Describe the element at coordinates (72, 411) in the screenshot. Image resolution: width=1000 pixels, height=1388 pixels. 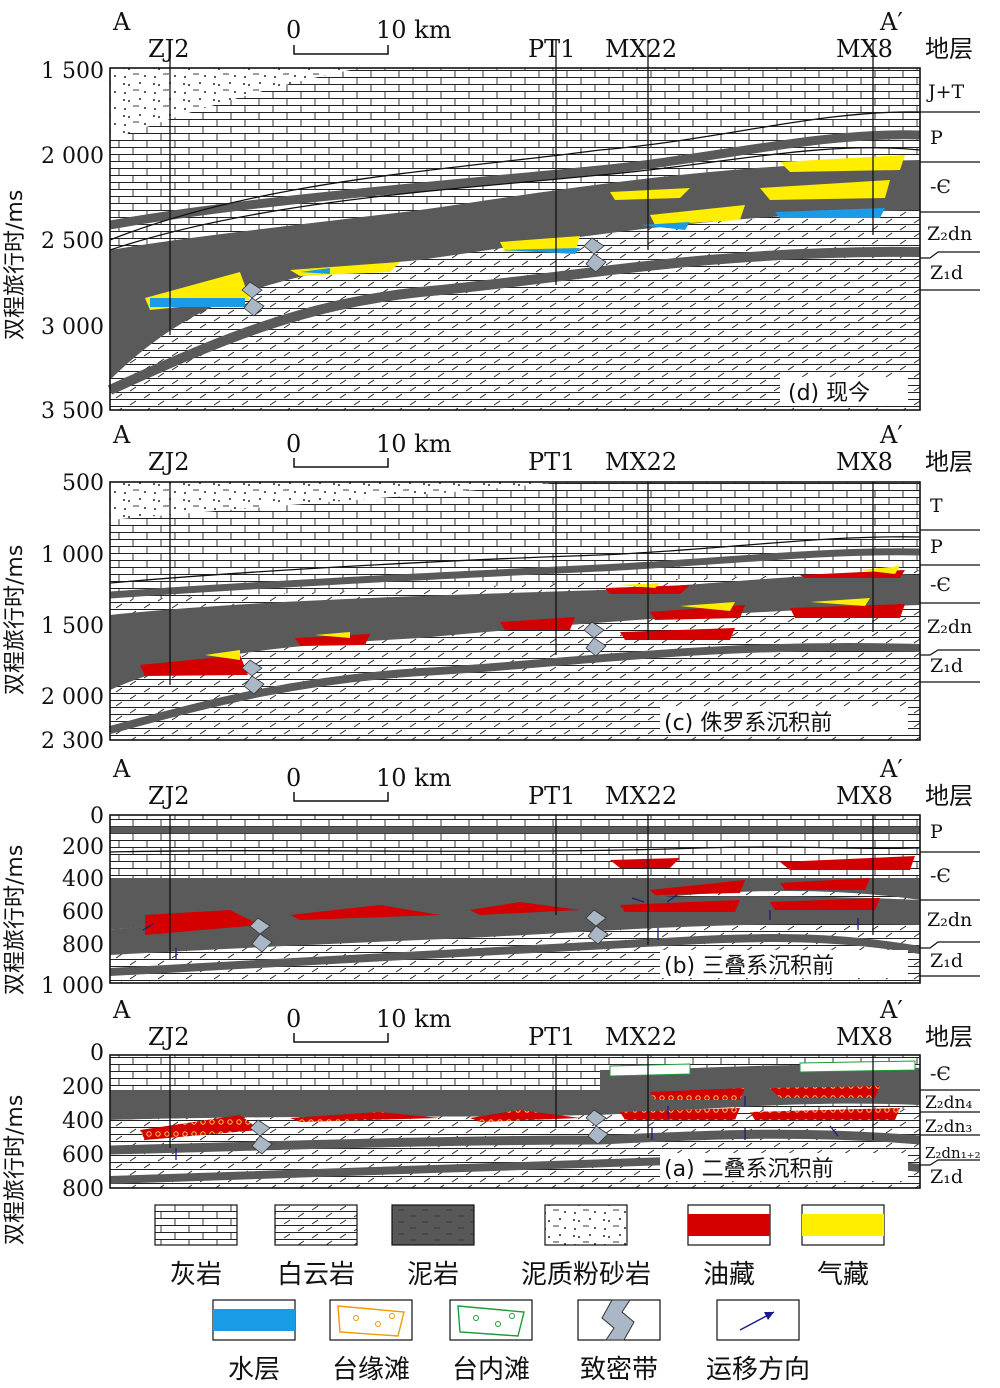
I see `axis-tick: 3 500` at that location.